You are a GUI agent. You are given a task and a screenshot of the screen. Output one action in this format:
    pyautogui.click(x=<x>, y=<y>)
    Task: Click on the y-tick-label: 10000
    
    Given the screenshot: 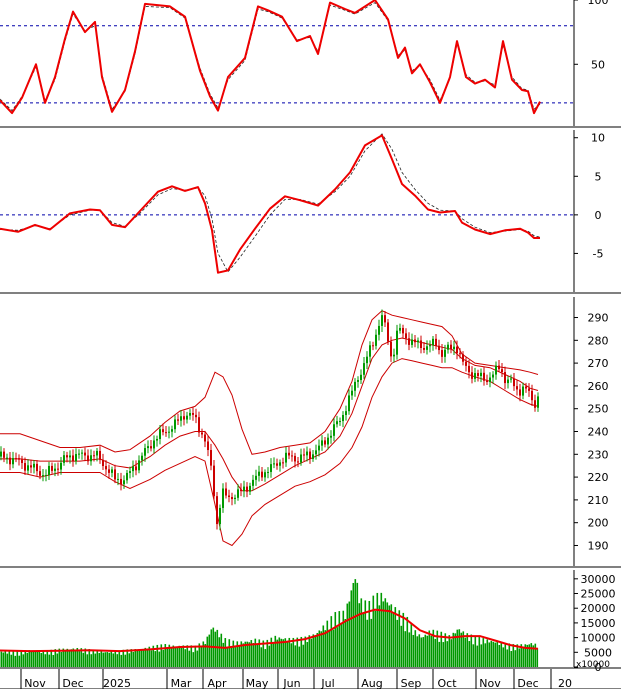 What is the action you would take?
    pyautogui.click(x=598, y=638)
    